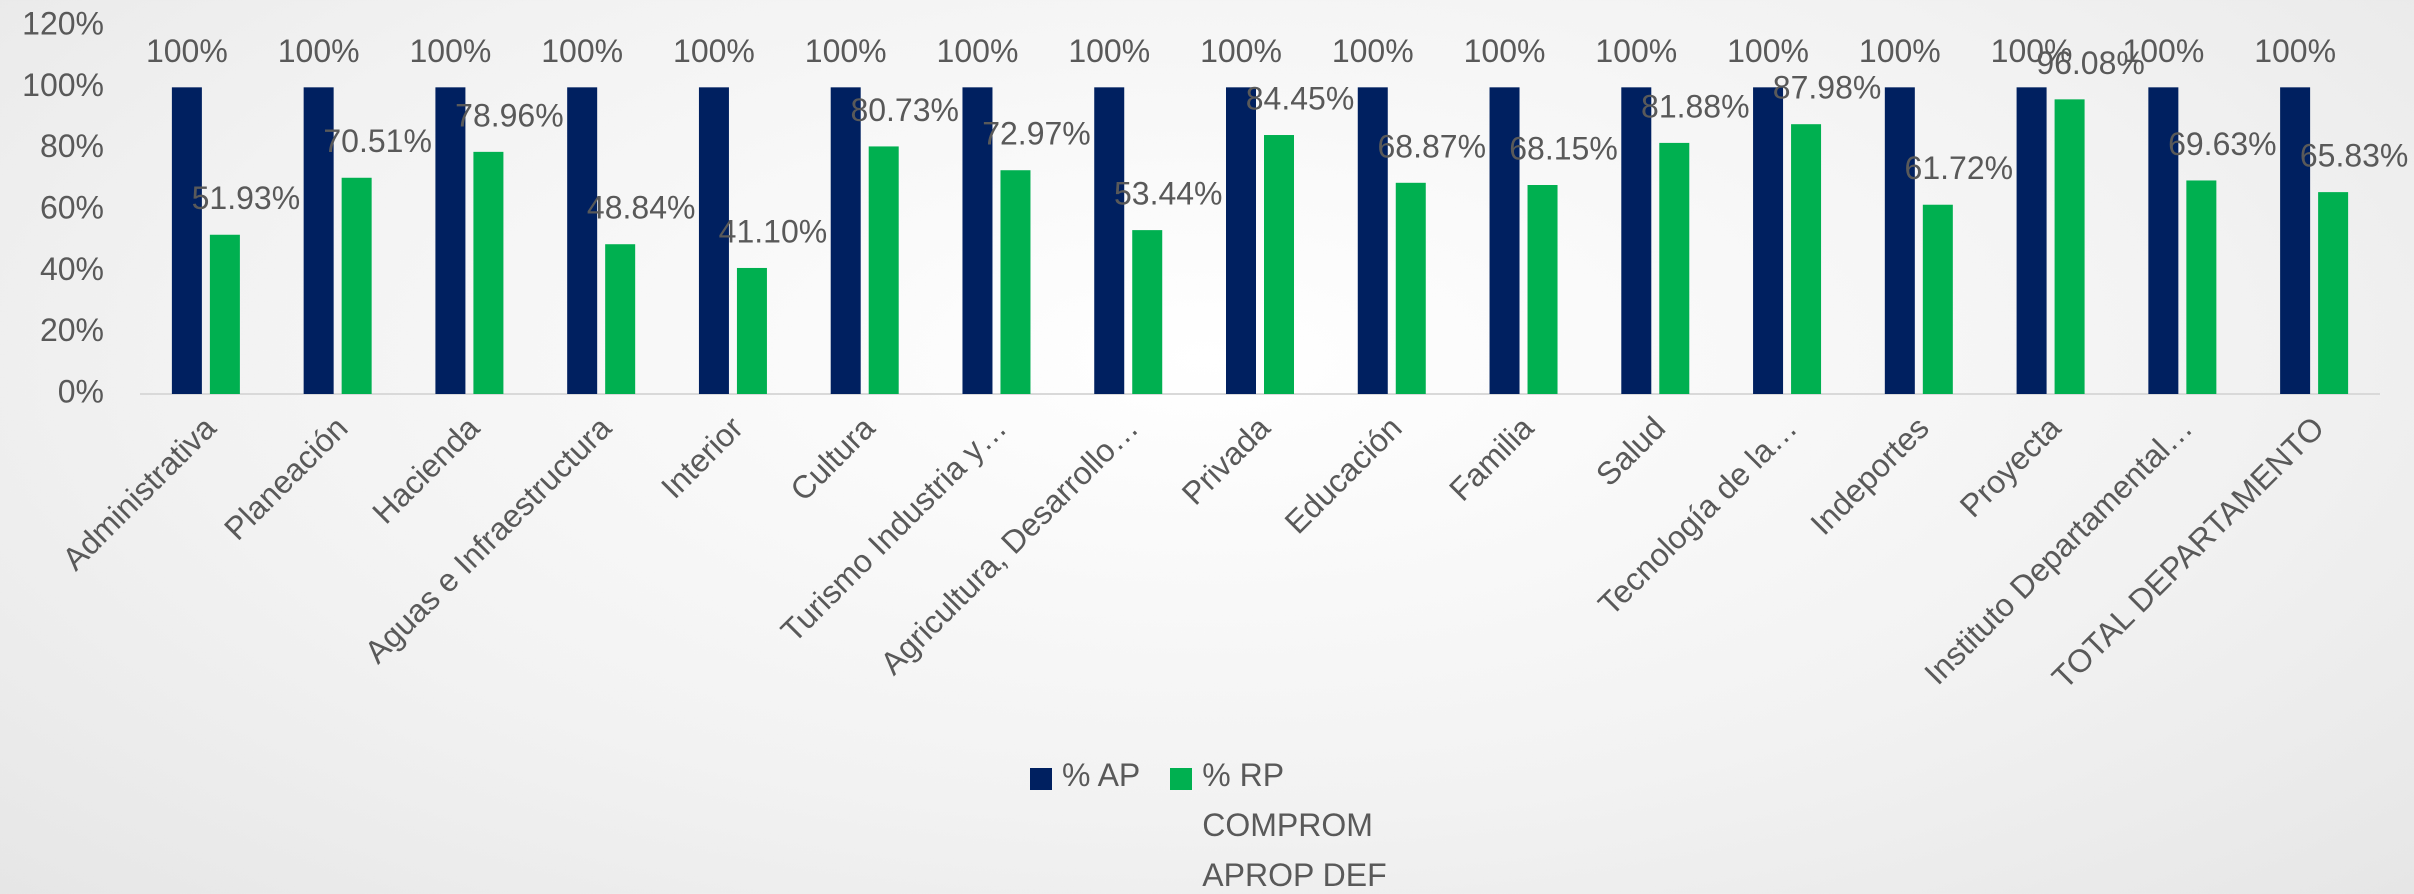  What do you see at coordinates (773, 231) in the screenshot?
I see `data-label: 41.10%` at bounding box center [773, 231].